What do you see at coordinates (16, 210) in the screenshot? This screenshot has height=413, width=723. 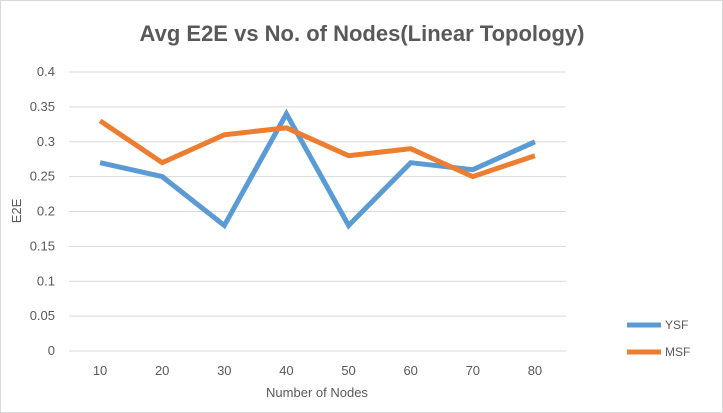 I see `y-axis-label: E2E` at bounding box center [16, 210].